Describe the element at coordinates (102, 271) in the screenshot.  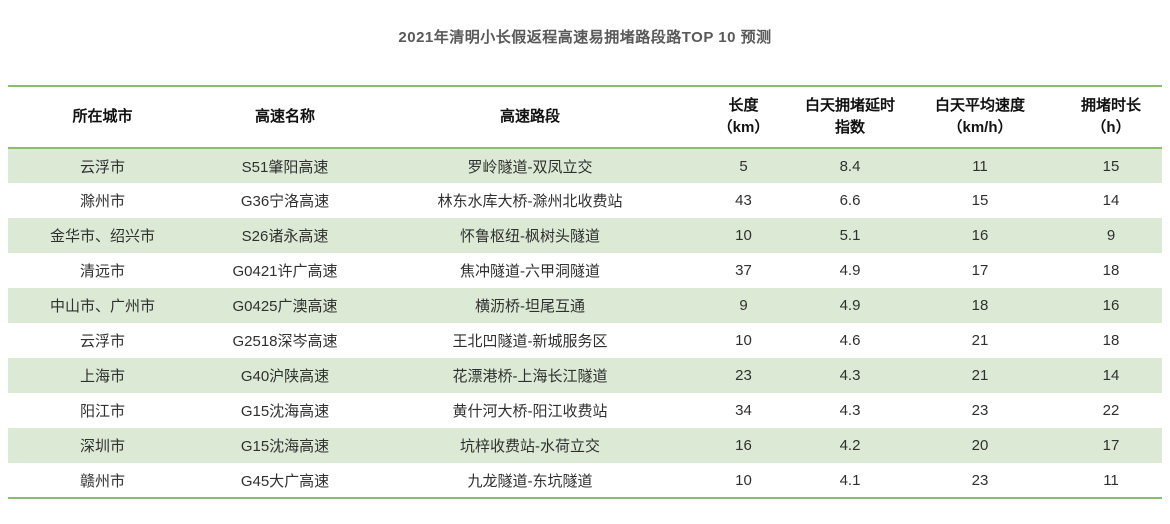
I see `cell-city: 清远市` at that location.